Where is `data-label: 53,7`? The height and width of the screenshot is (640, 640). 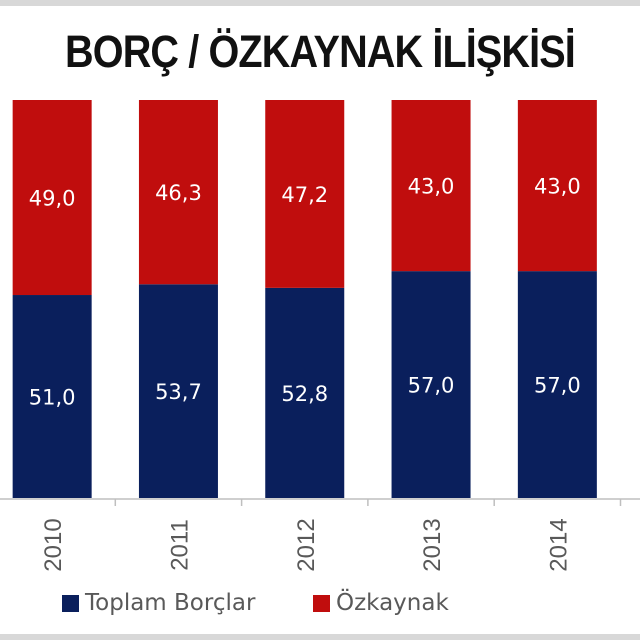
data-label: 53,7 is located at coordinates (178, 392).